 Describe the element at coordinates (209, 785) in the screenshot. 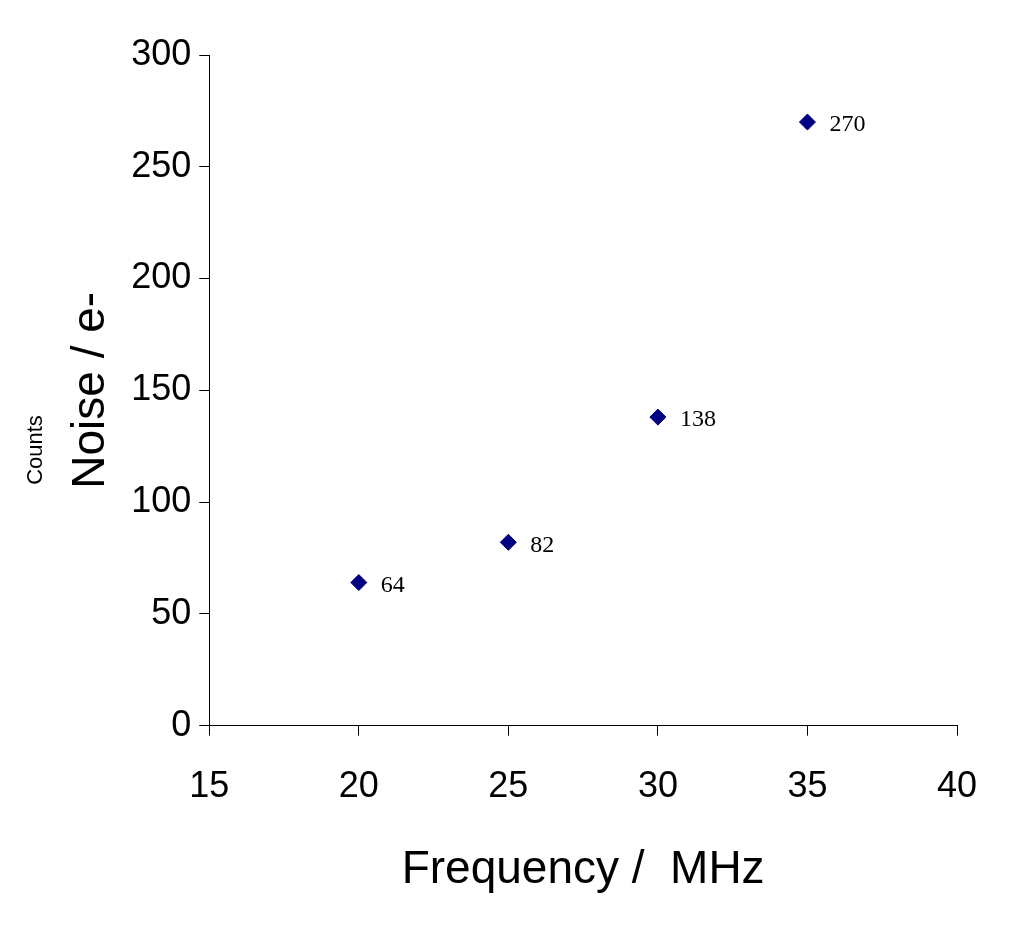

I see `x-tick-label: 15` at that location.